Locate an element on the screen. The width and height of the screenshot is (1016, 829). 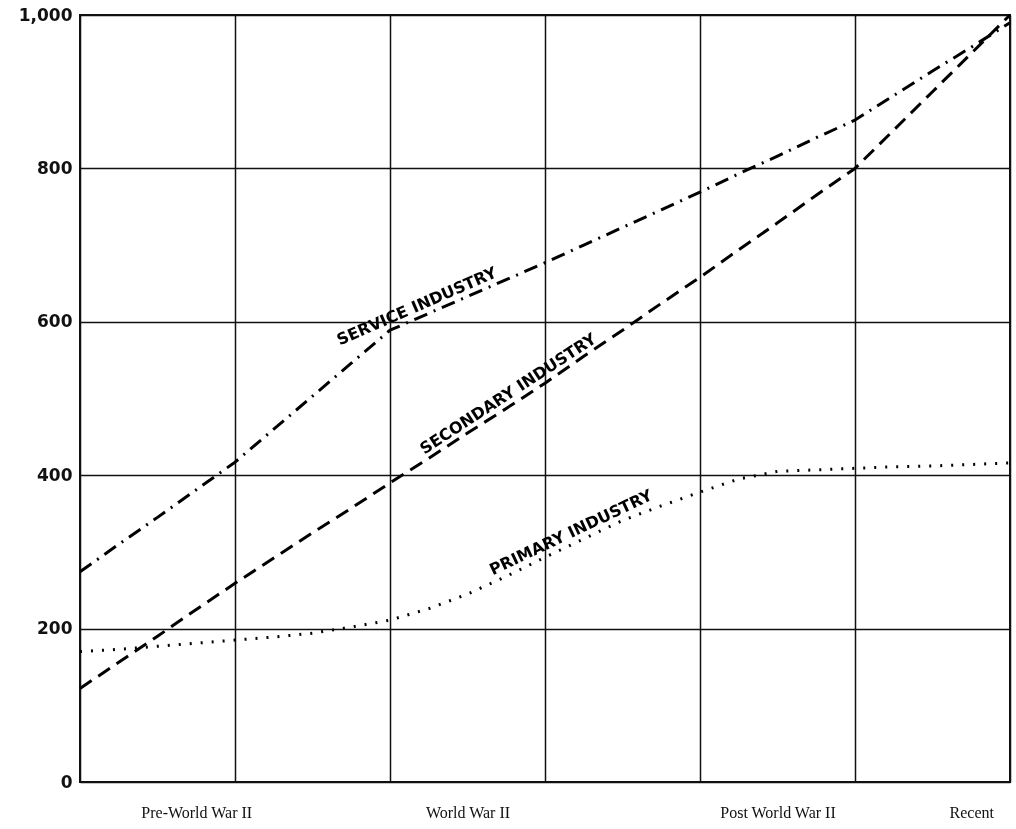
y-tick-label: 800 is located at coordinates (55, 167).